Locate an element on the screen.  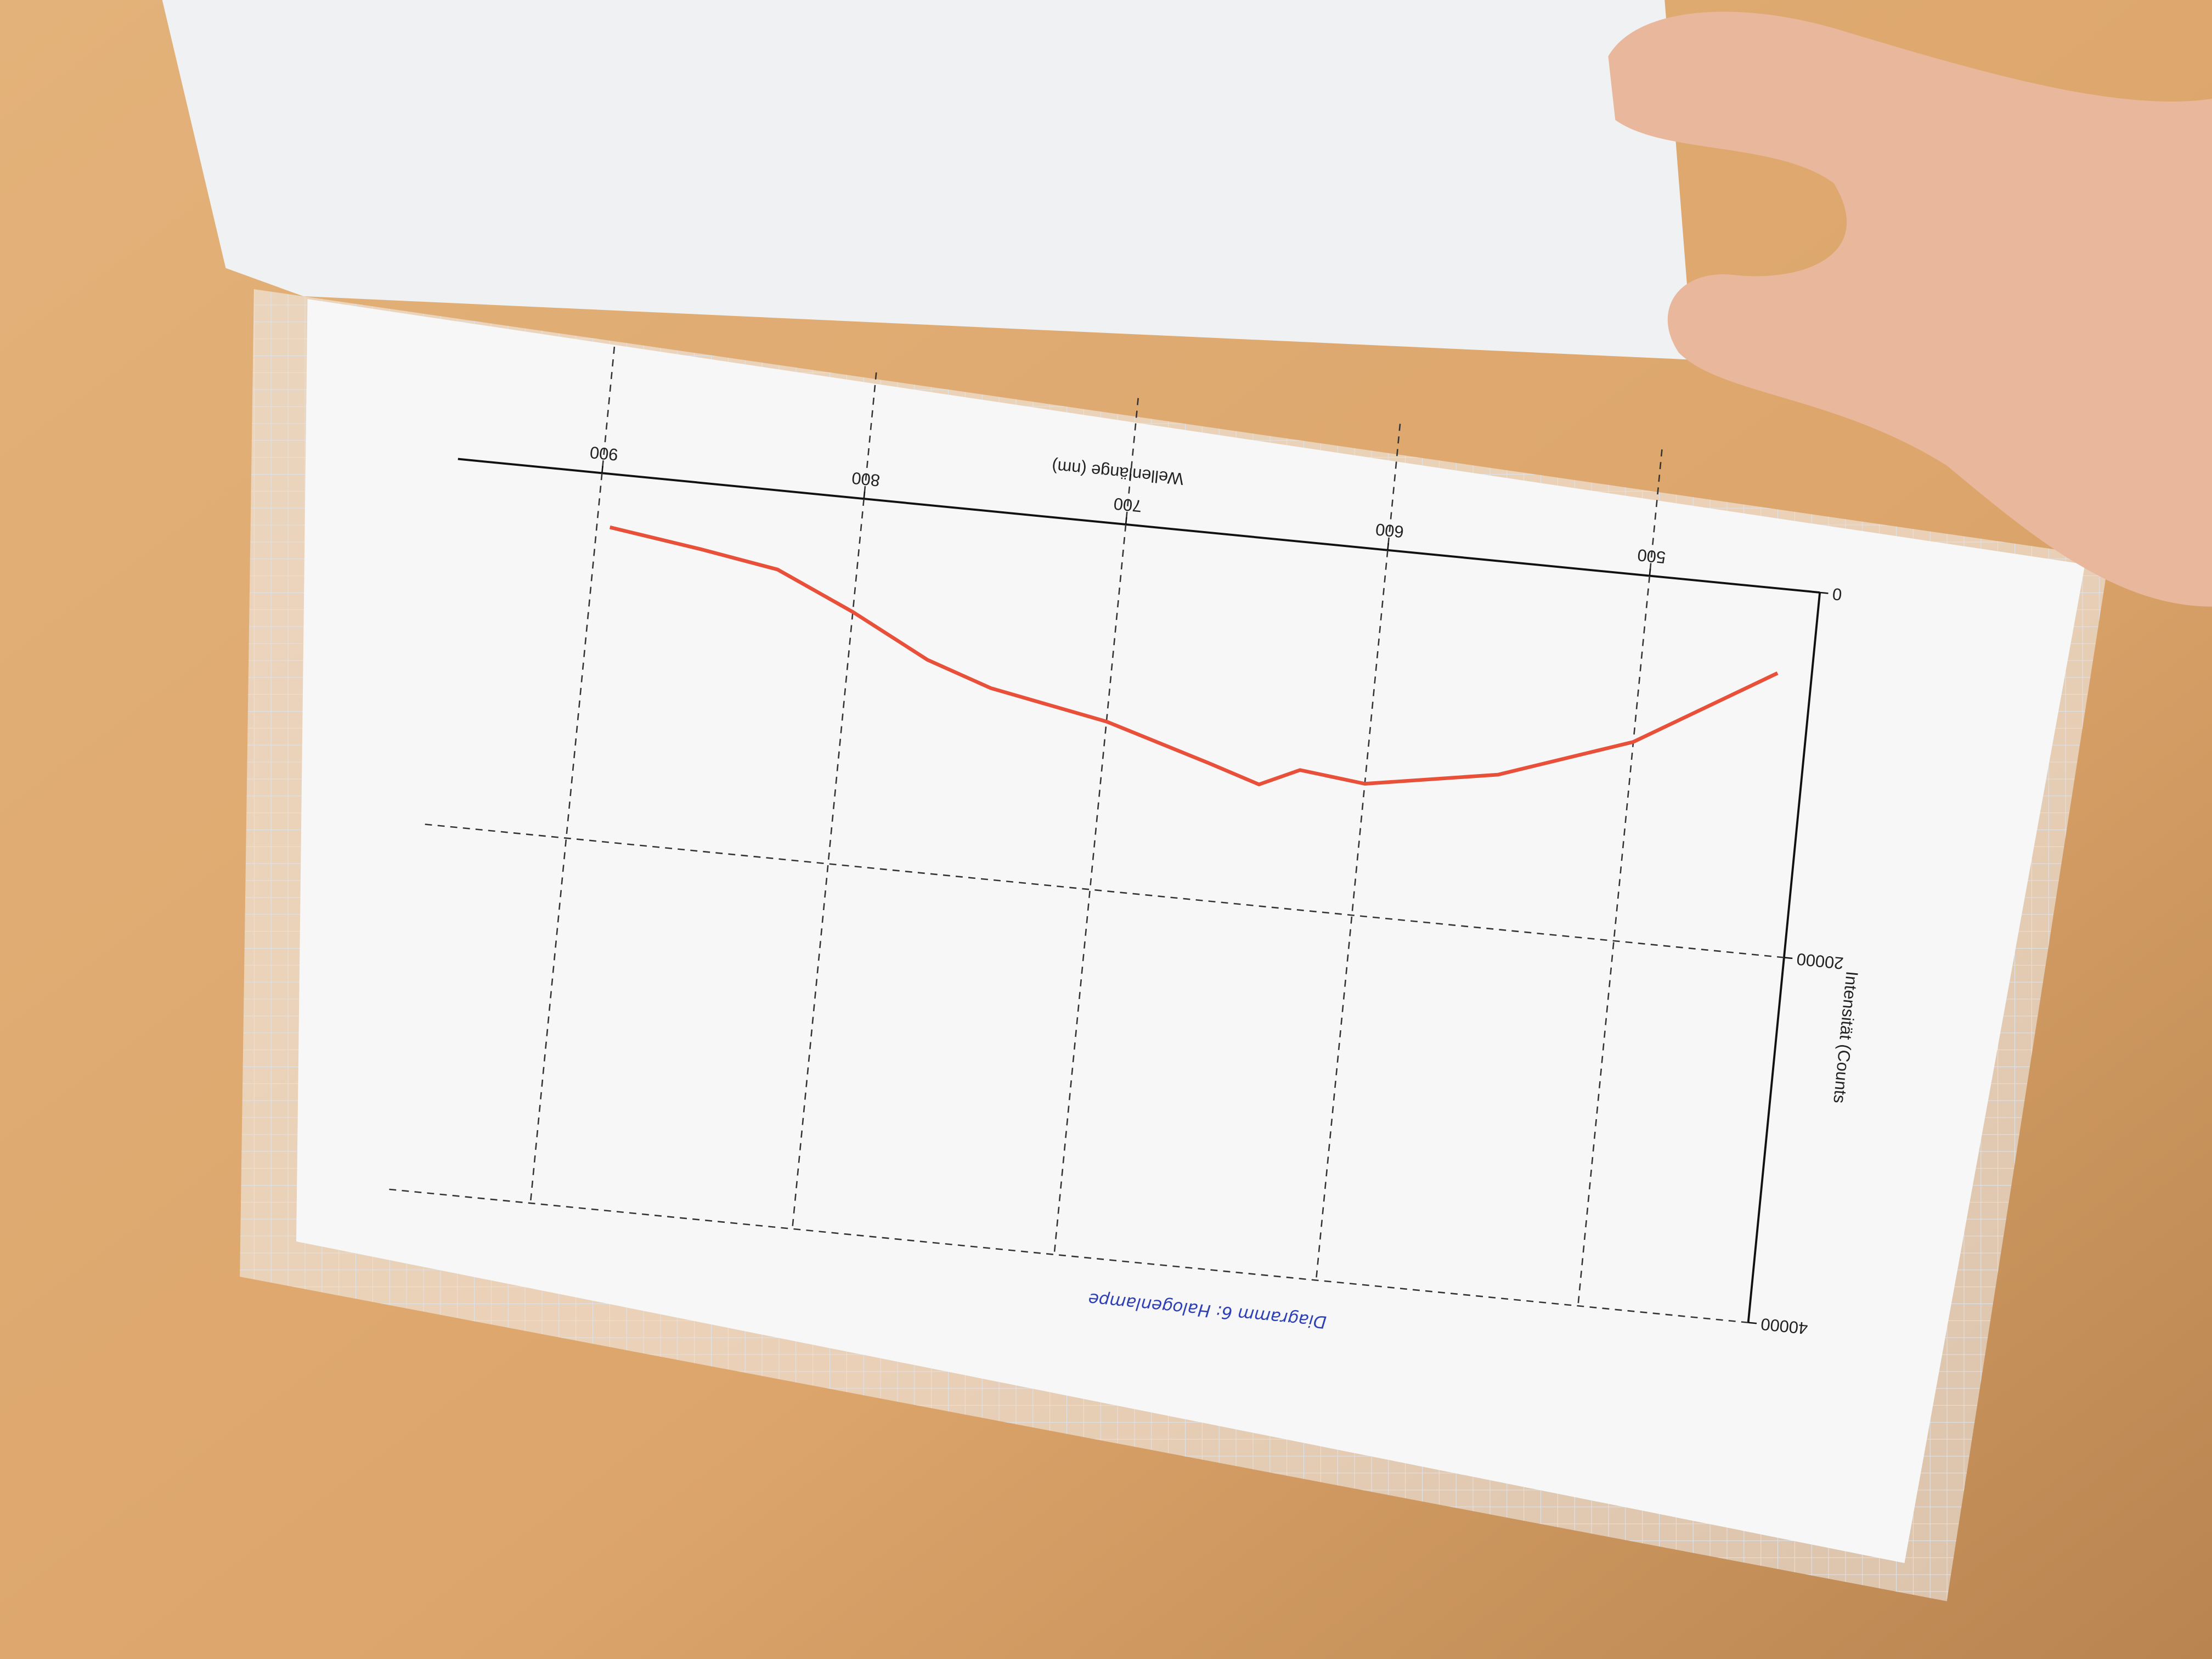
y-tick-label: 20000 is located at coordinates (1820, 961).